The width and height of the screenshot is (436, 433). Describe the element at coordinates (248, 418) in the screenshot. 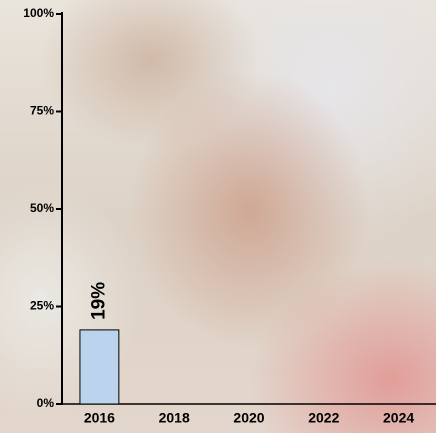

I see `x-tick-label: 2020` at that location.